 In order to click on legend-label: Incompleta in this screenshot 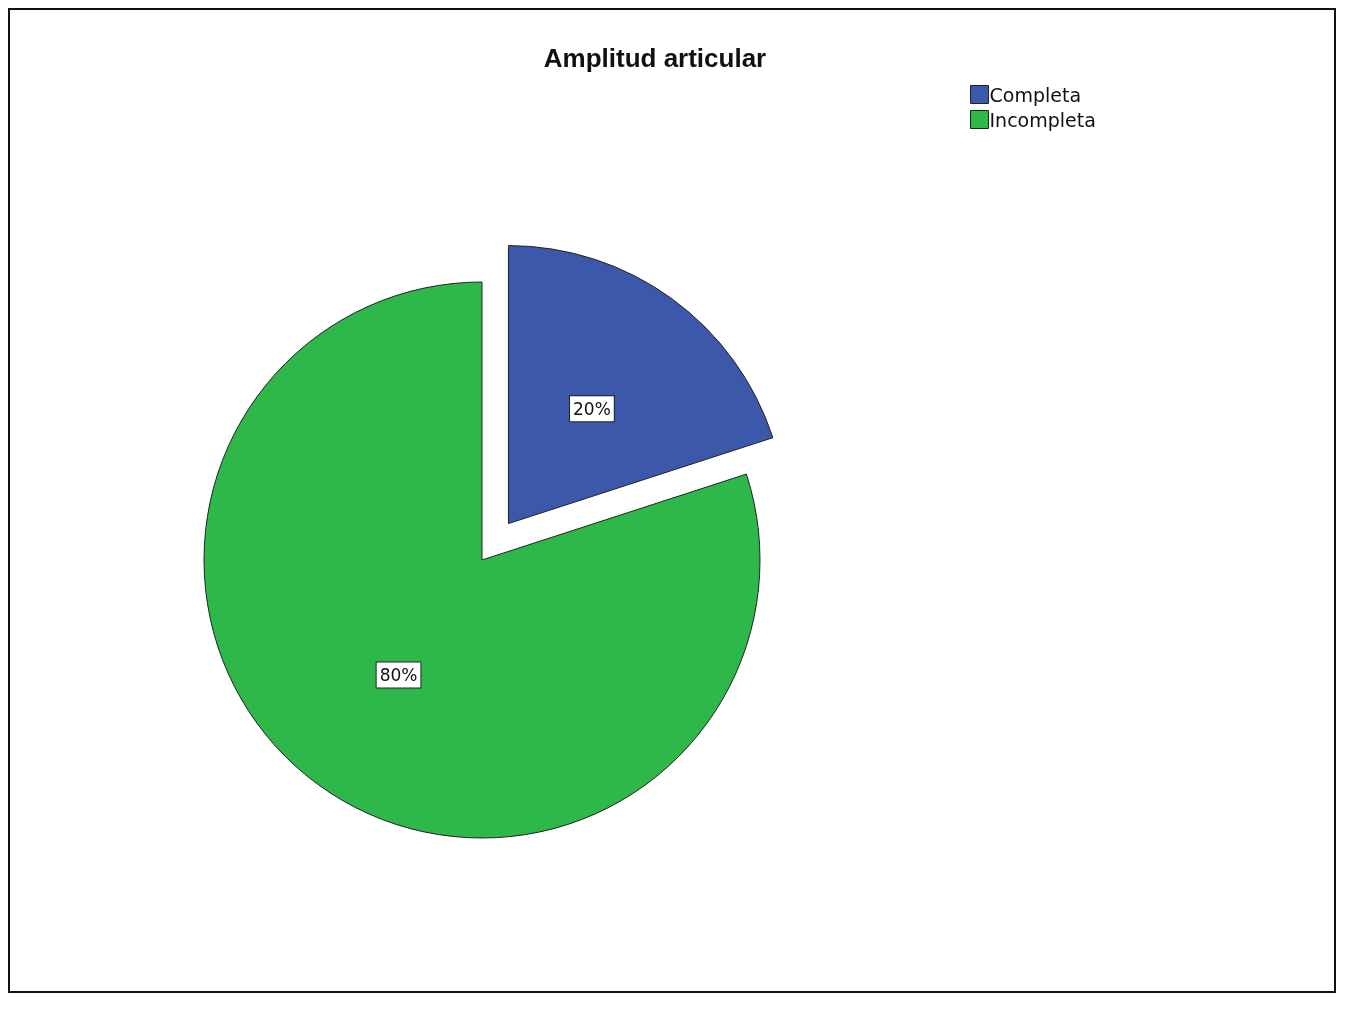, I will do `click(1042, 119)`.